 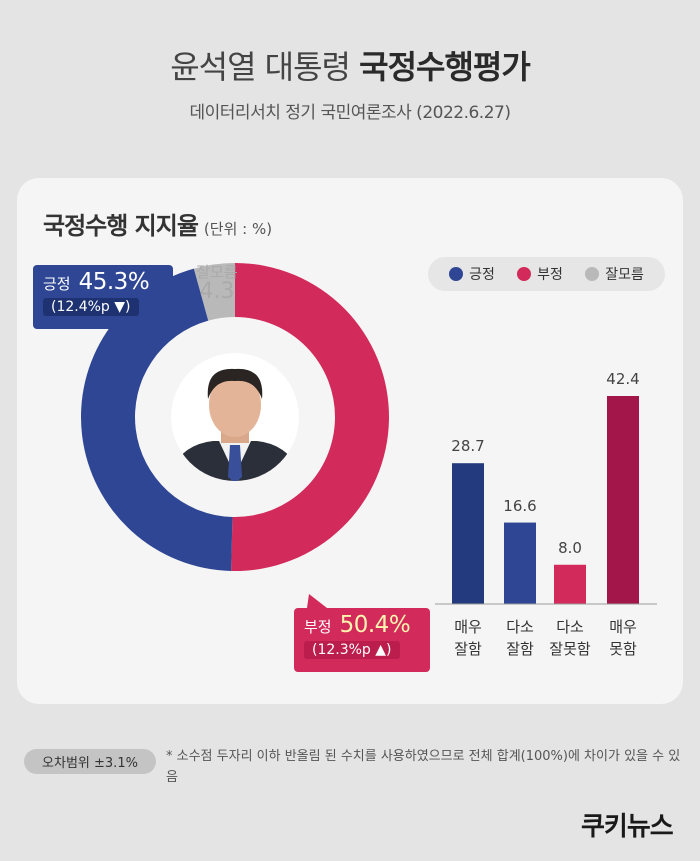 I want to click on card-title: 국정수행 지지율 (단위 : %), so click(x=157, y=223).